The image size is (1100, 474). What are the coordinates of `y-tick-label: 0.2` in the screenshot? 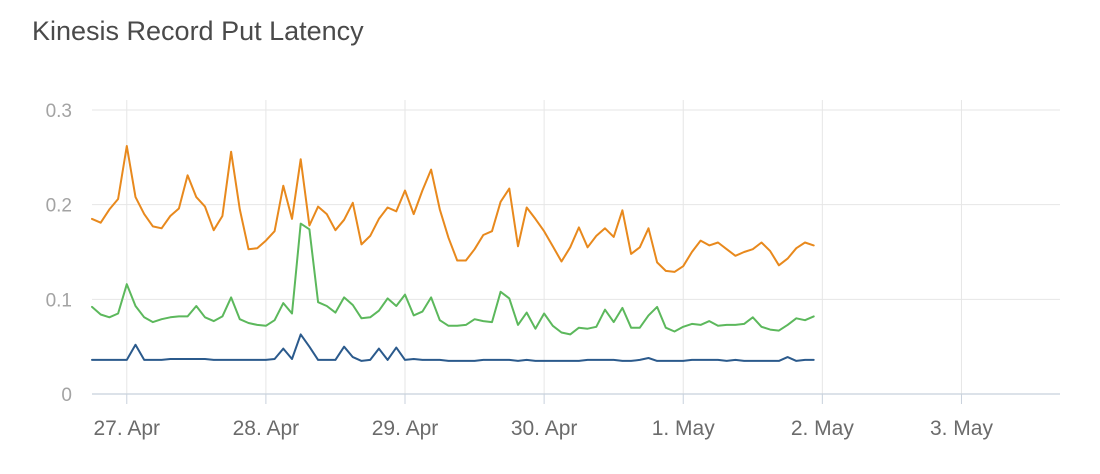 It's located at (59, 206).